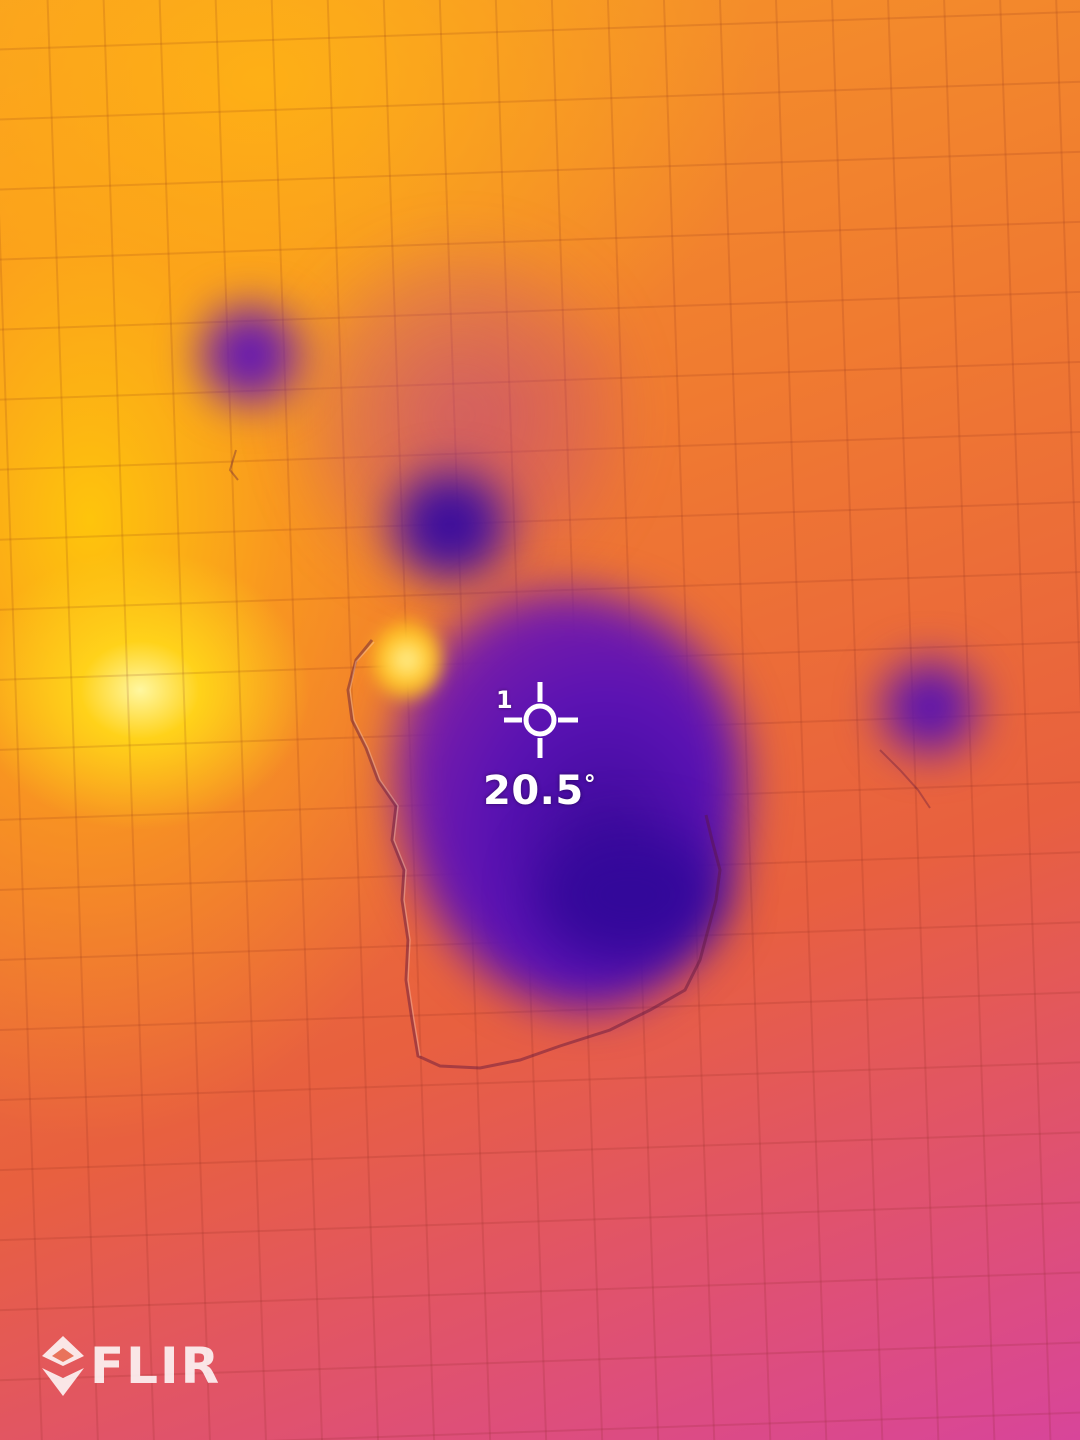 The image size is (1080, 1440). Describe the element at coordinates (533, 791) in the screenshot. I see `spot-temperature-value: 20.5` at that location.